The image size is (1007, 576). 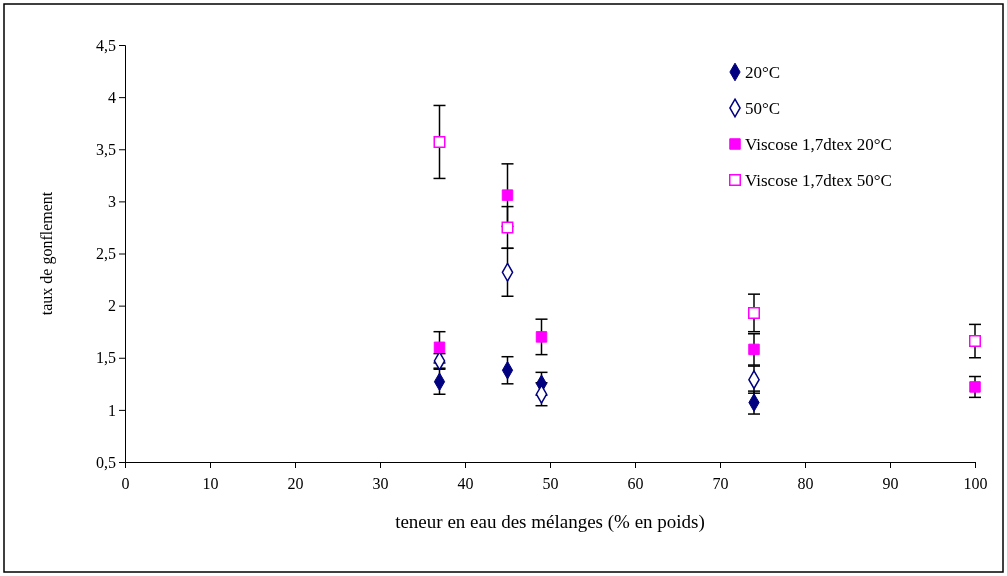 What do you see at coordinates (818, 180) in the screenshot?
I see `legend-label: Viscose 1,7dtex 50°C` at bounding box center [818, 180].